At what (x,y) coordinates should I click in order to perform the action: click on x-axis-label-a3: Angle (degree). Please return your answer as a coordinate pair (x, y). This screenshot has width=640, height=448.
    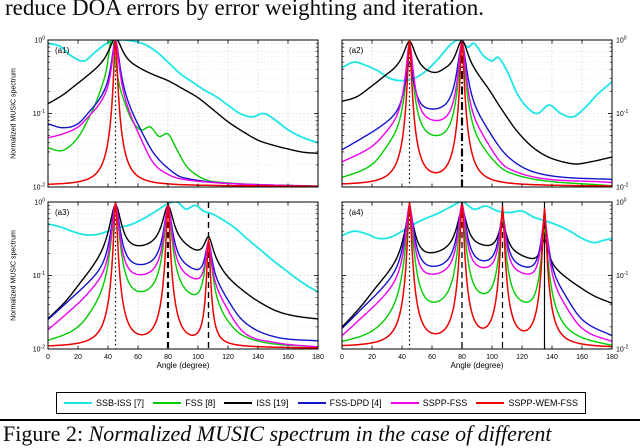
    Looking at the image, I should click on (183, 365).